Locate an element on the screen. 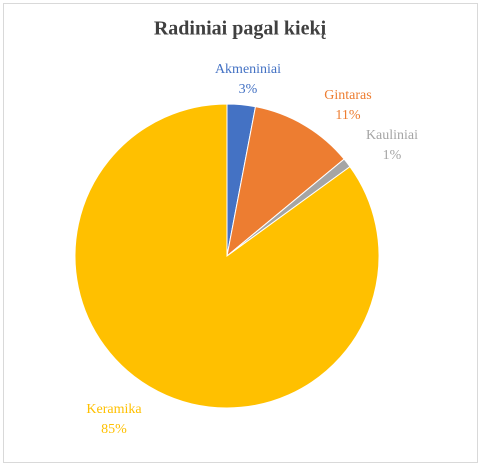 Image resolution: width=487 pixels, height=472 pixels. chart-title: Radiniai pagal kiekį is located at coordinates (240, 29).